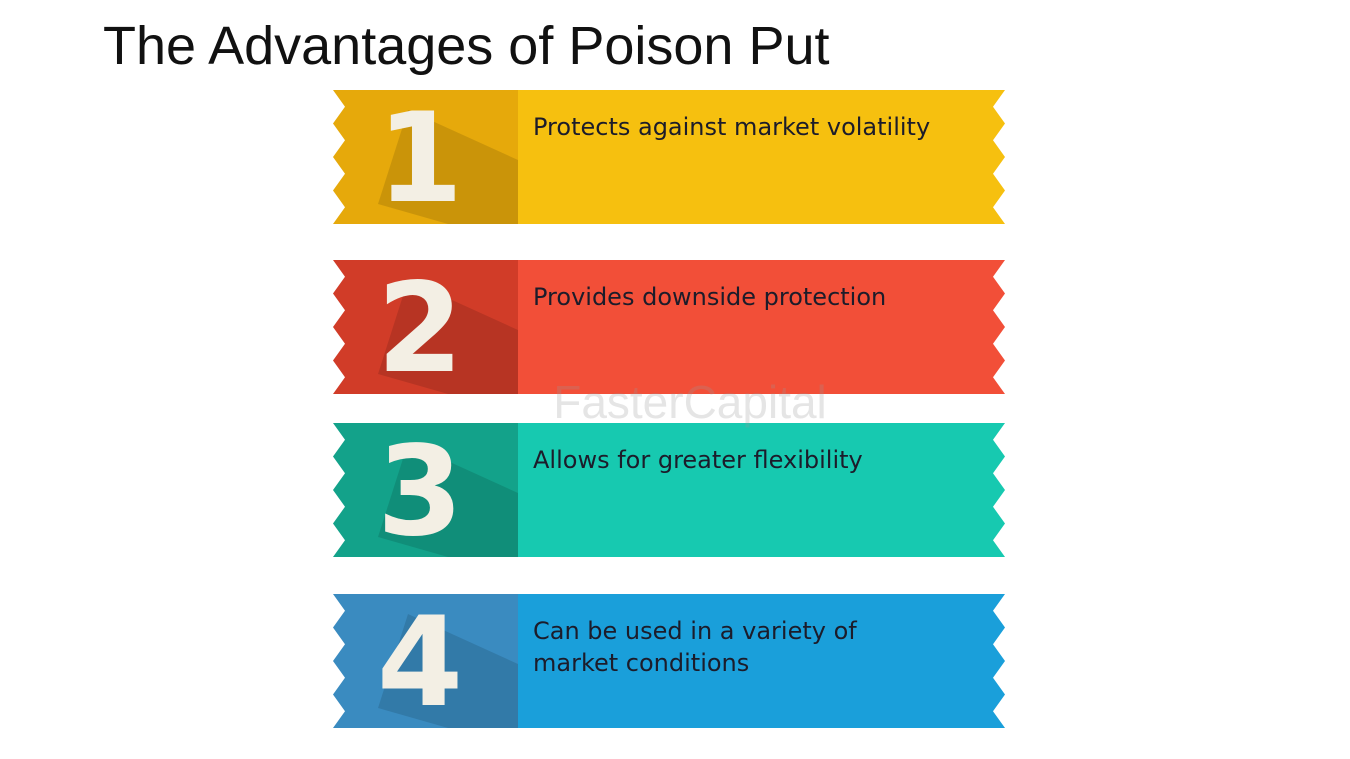 The height and width of the screenshot is (759, 1350). I want to click on item-text: Provides downside protection, so click(709, 297).